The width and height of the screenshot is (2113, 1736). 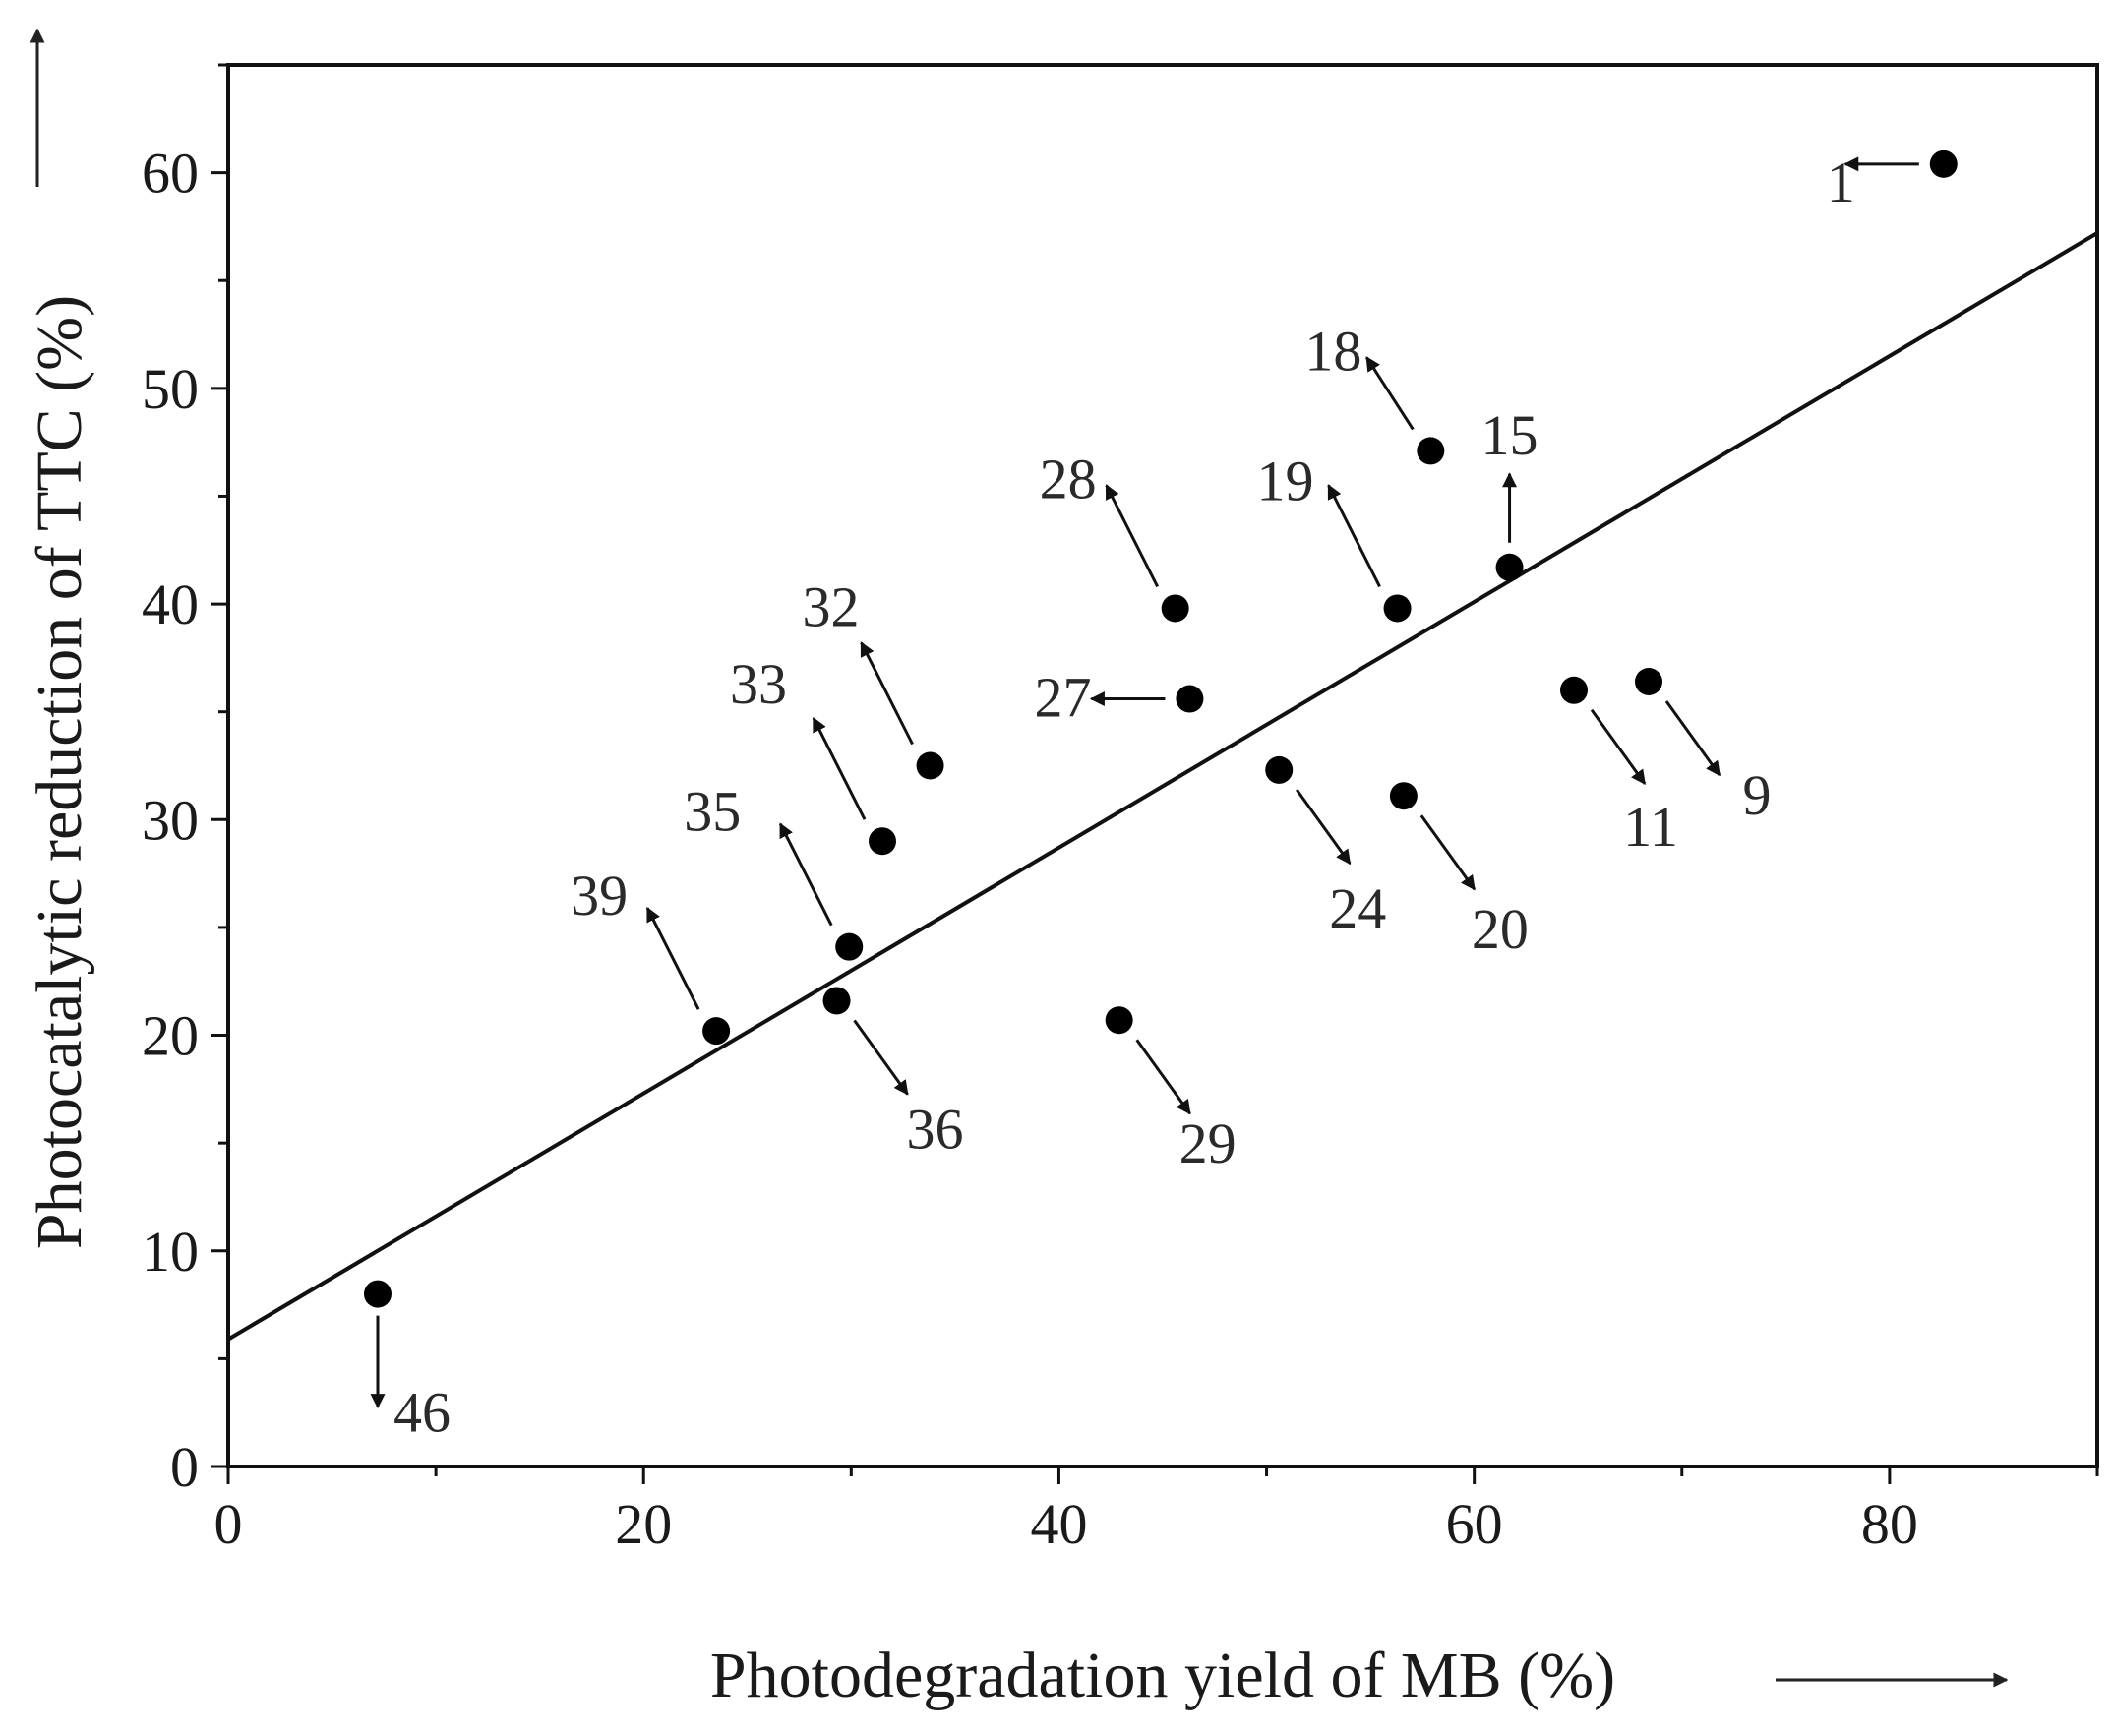 I want to click on y-tick-label: 40, so click(x=170, y=604).